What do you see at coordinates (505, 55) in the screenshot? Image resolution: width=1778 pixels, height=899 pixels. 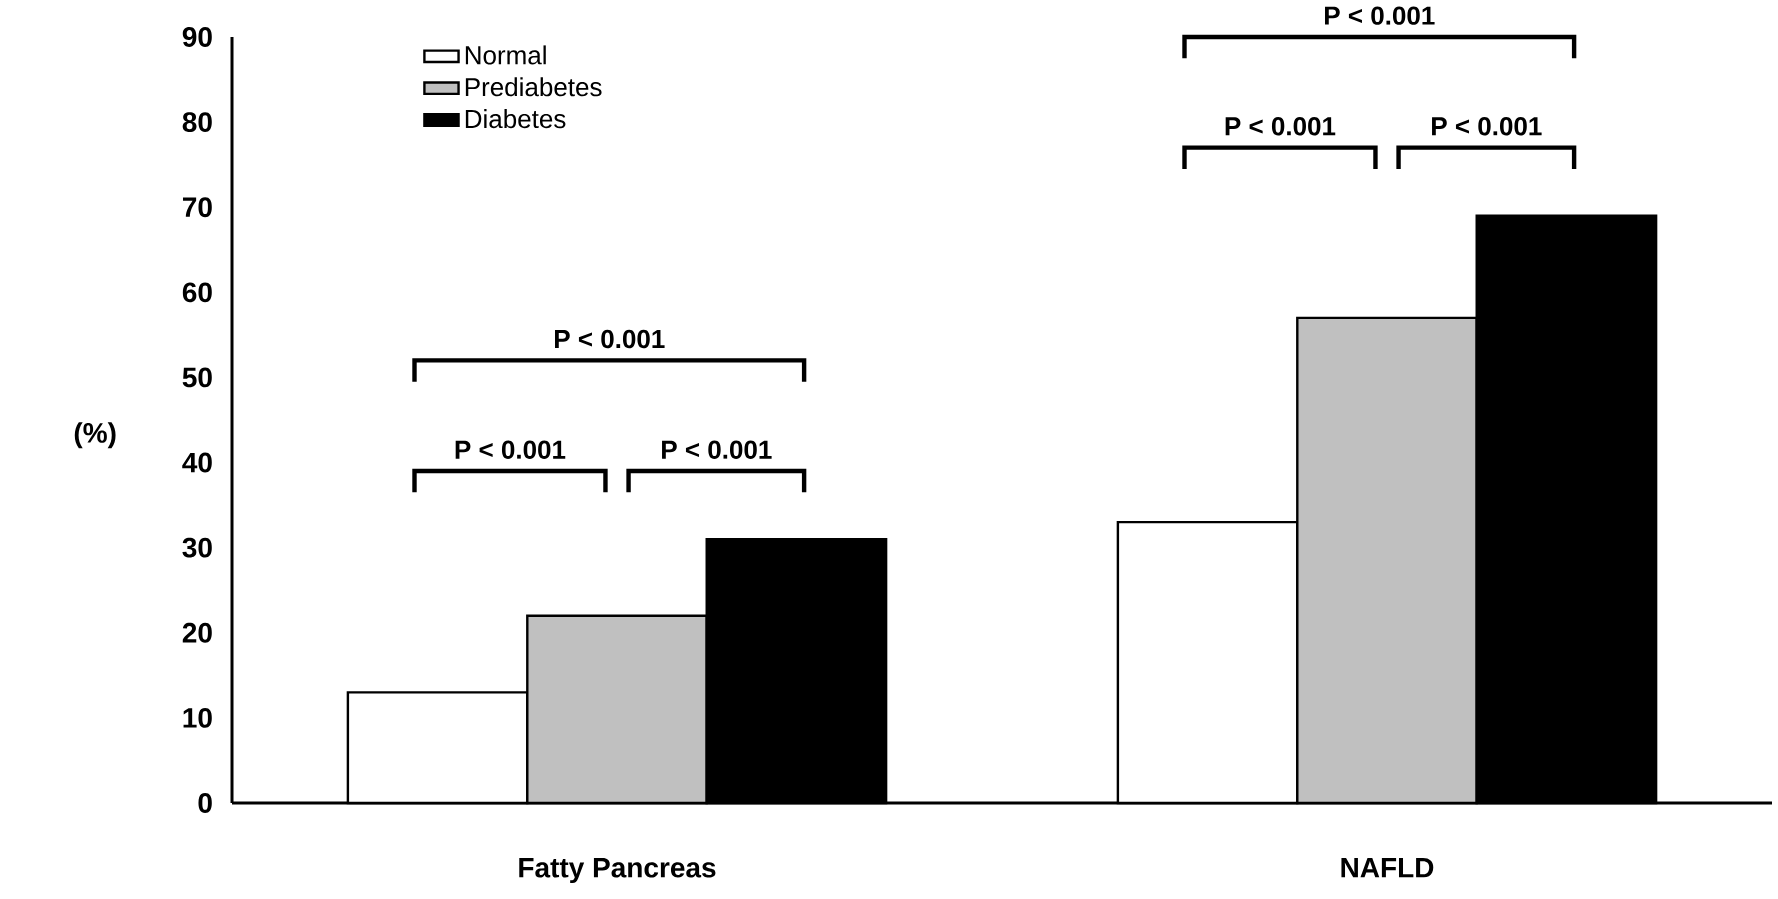 I see `legend-label: Normal` at bounding box center [505, 55].